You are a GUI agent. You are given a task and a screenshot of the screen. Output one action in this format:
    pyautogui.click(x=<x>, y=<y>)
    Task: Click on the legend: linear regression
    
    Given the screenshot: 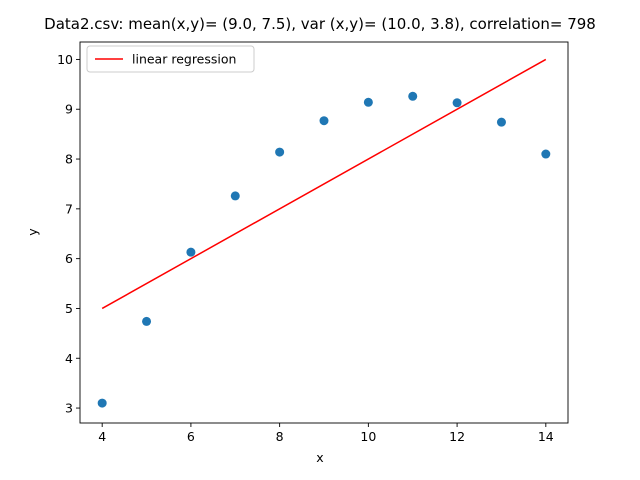 What is the action you would take?
    pyautogui.click(x=170, y=59)
    